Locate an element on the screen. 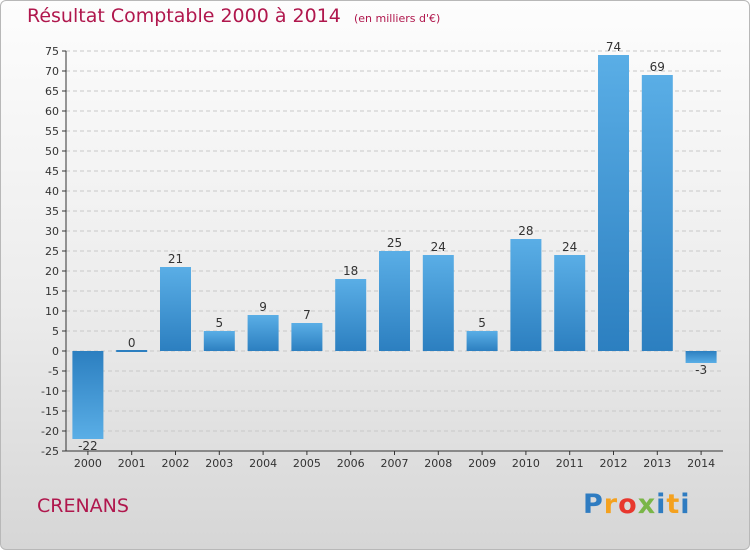  y-tick-label: 75 is located at coordinates (52, 51).